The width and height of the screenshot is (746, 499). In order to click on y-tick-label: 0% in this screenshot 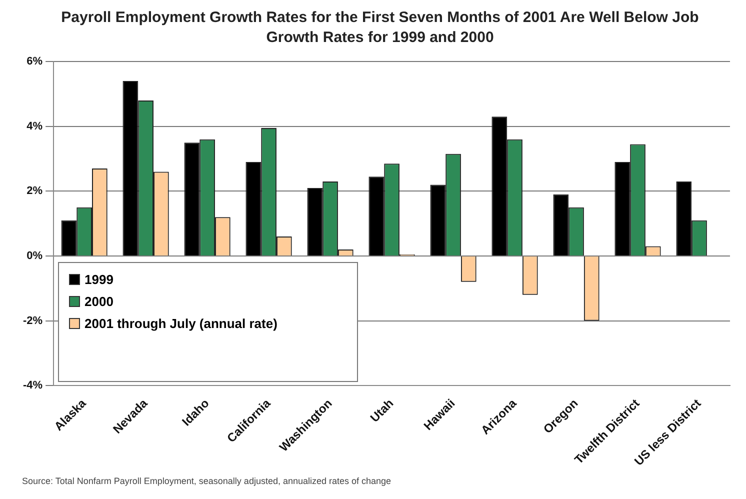, I will do `click(34, 256)`.